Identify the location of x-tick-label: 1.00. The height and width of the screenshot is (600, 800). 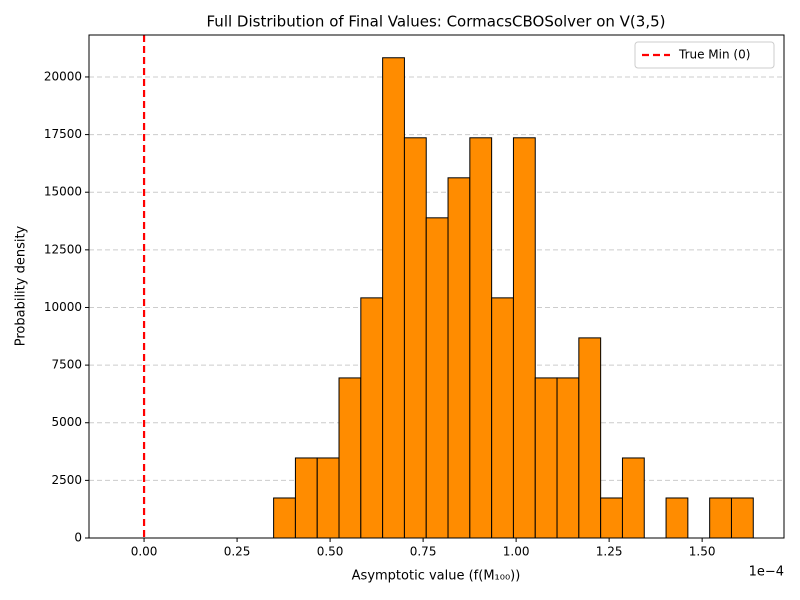
(516, 552).